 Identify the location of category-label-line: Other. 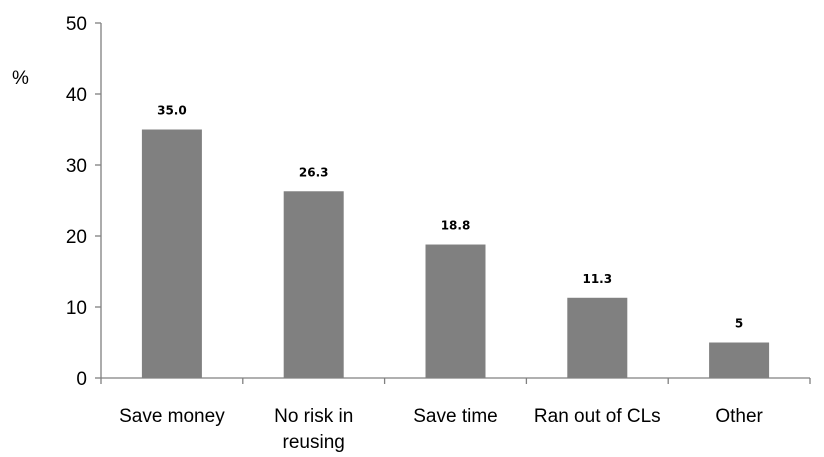
(739, 416).